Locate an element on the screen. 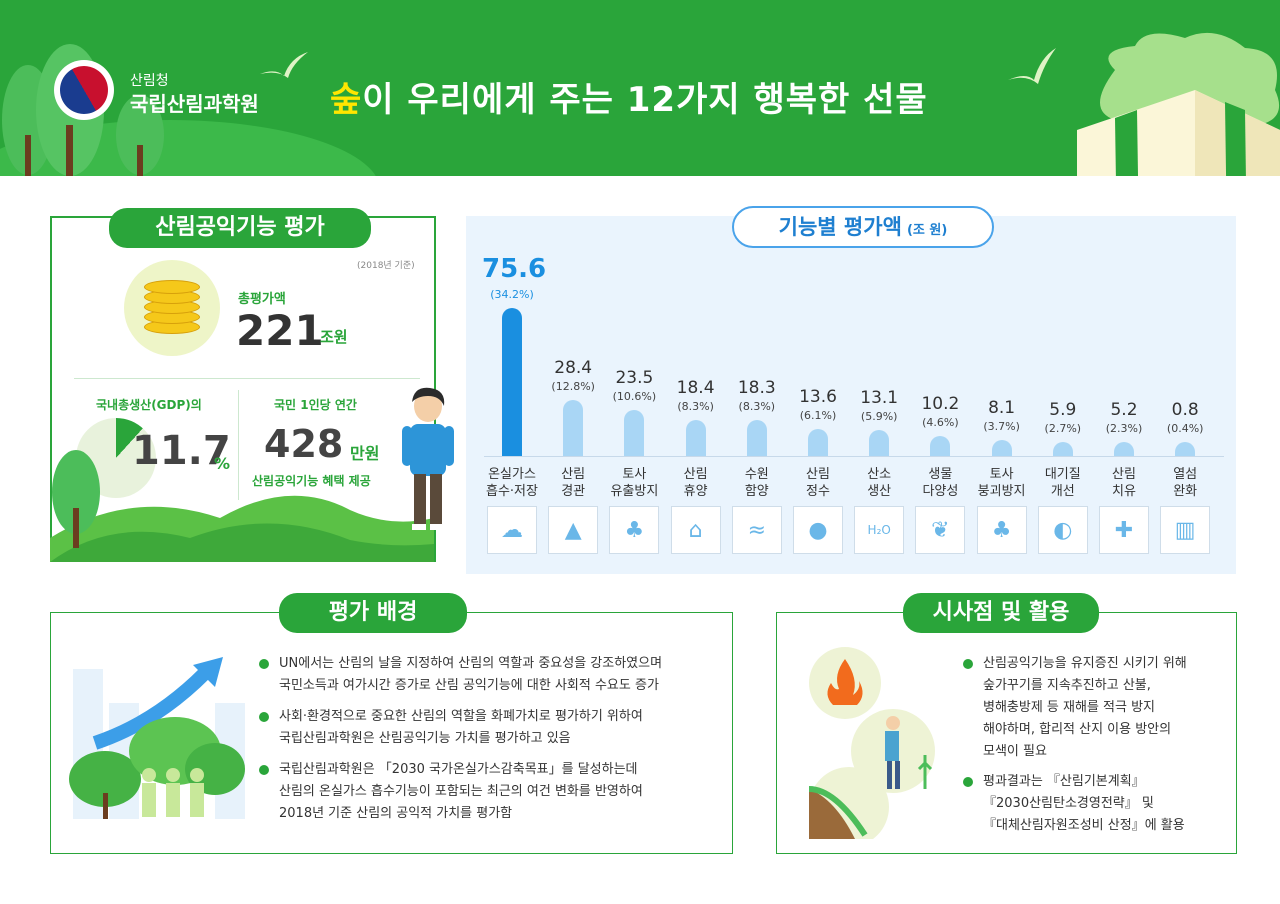  category-label-line: 산소 is located at coordinates (879, 474).